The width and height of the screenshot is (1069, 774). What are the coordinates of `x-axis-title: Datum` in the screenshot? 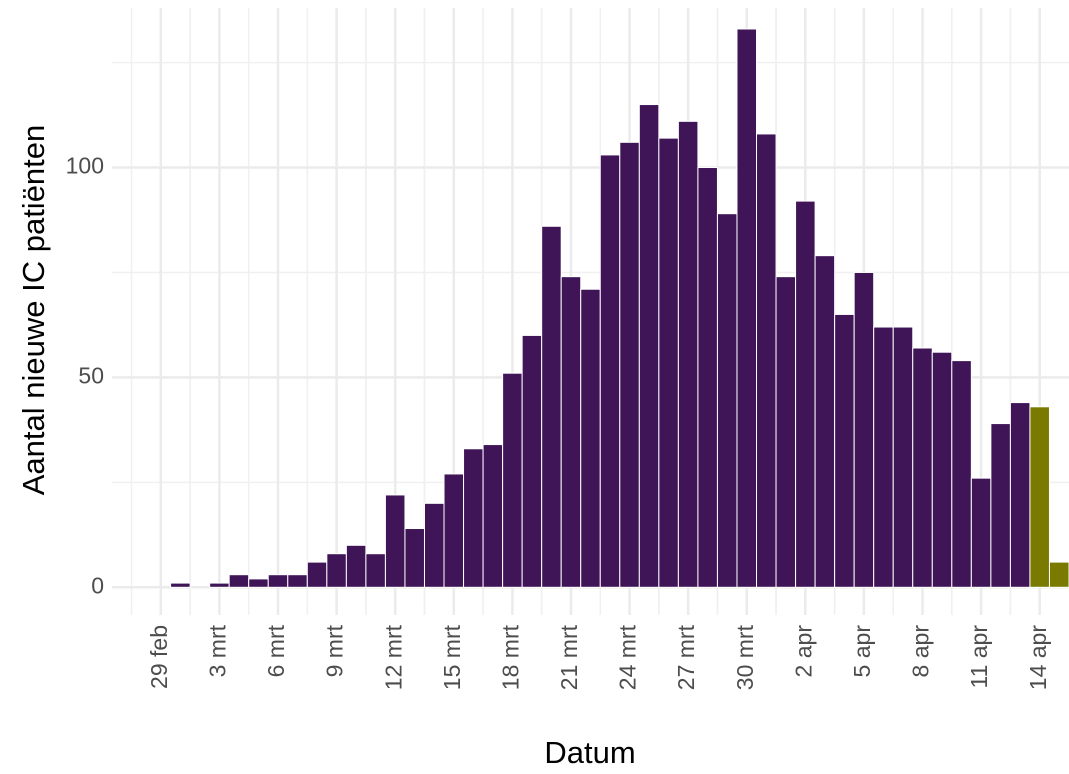 It's located at (589, 752).